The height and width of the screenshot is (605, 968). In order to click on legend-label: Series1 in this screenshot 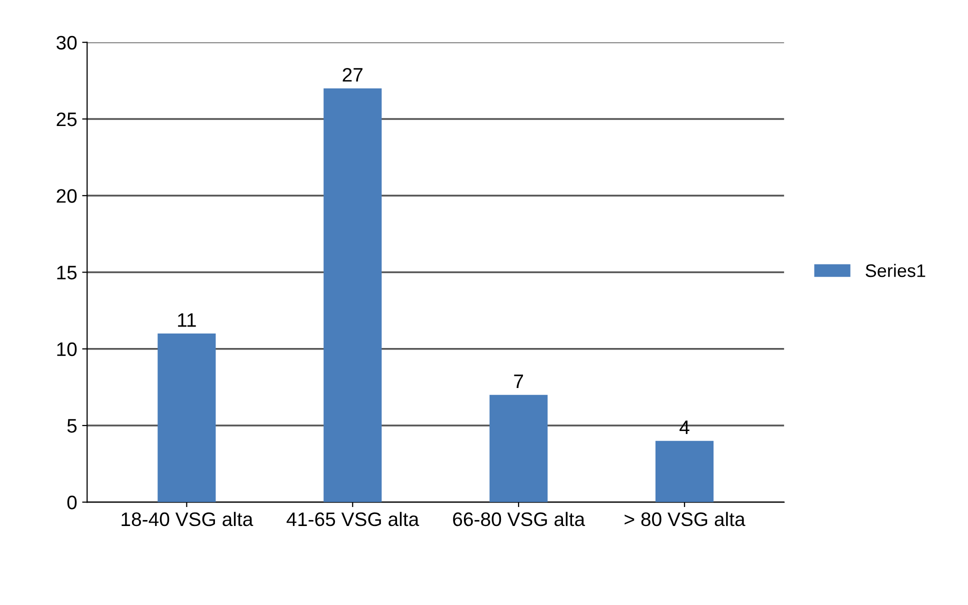, I will do `click(896, 271)`.